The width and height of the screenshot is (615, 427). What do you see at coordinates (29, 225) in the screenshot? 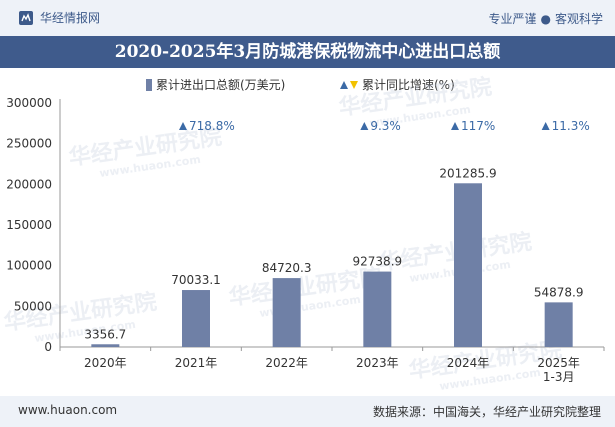
I see `y-tick-label: 150000` at bounding box center [29, 225].